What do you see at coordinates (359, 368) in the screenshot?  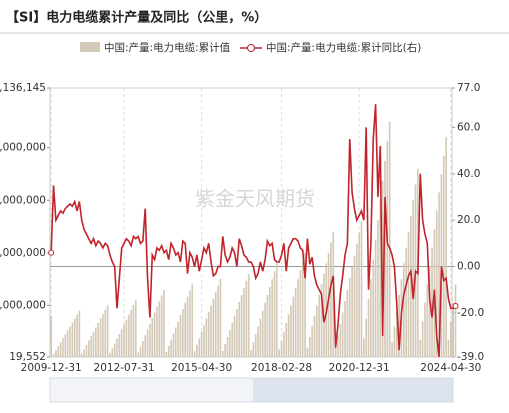 I see `x-tick-label: 2020-12-31` at bounding box center [359, 368].